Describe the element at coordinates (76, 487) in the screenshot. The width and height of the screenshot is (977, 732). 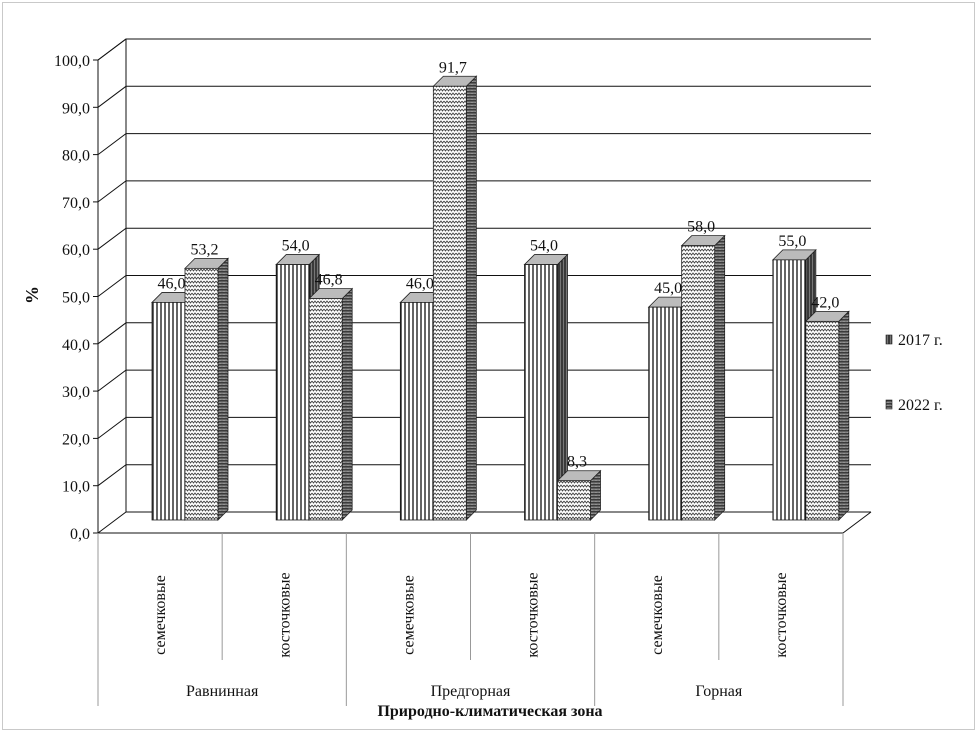
I see `y-tick-label: 10,0` at that location.